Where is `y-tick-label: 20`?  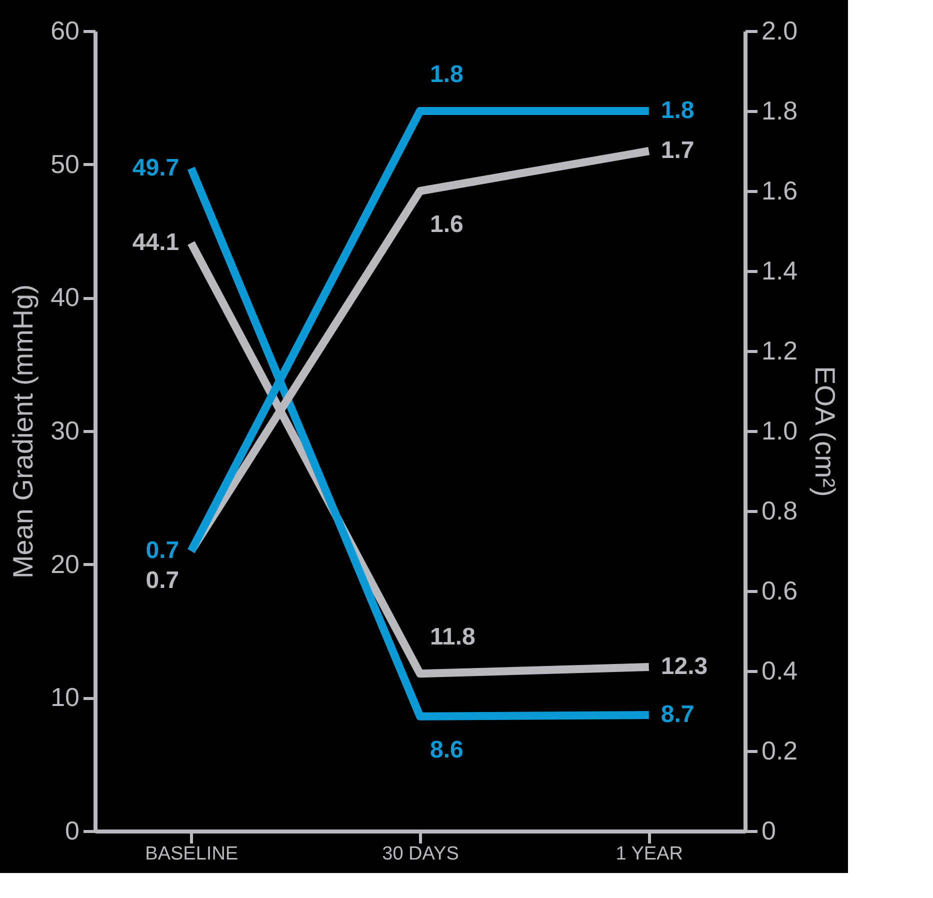
y-tick-label: 20 is located at coordinates (65, 563).